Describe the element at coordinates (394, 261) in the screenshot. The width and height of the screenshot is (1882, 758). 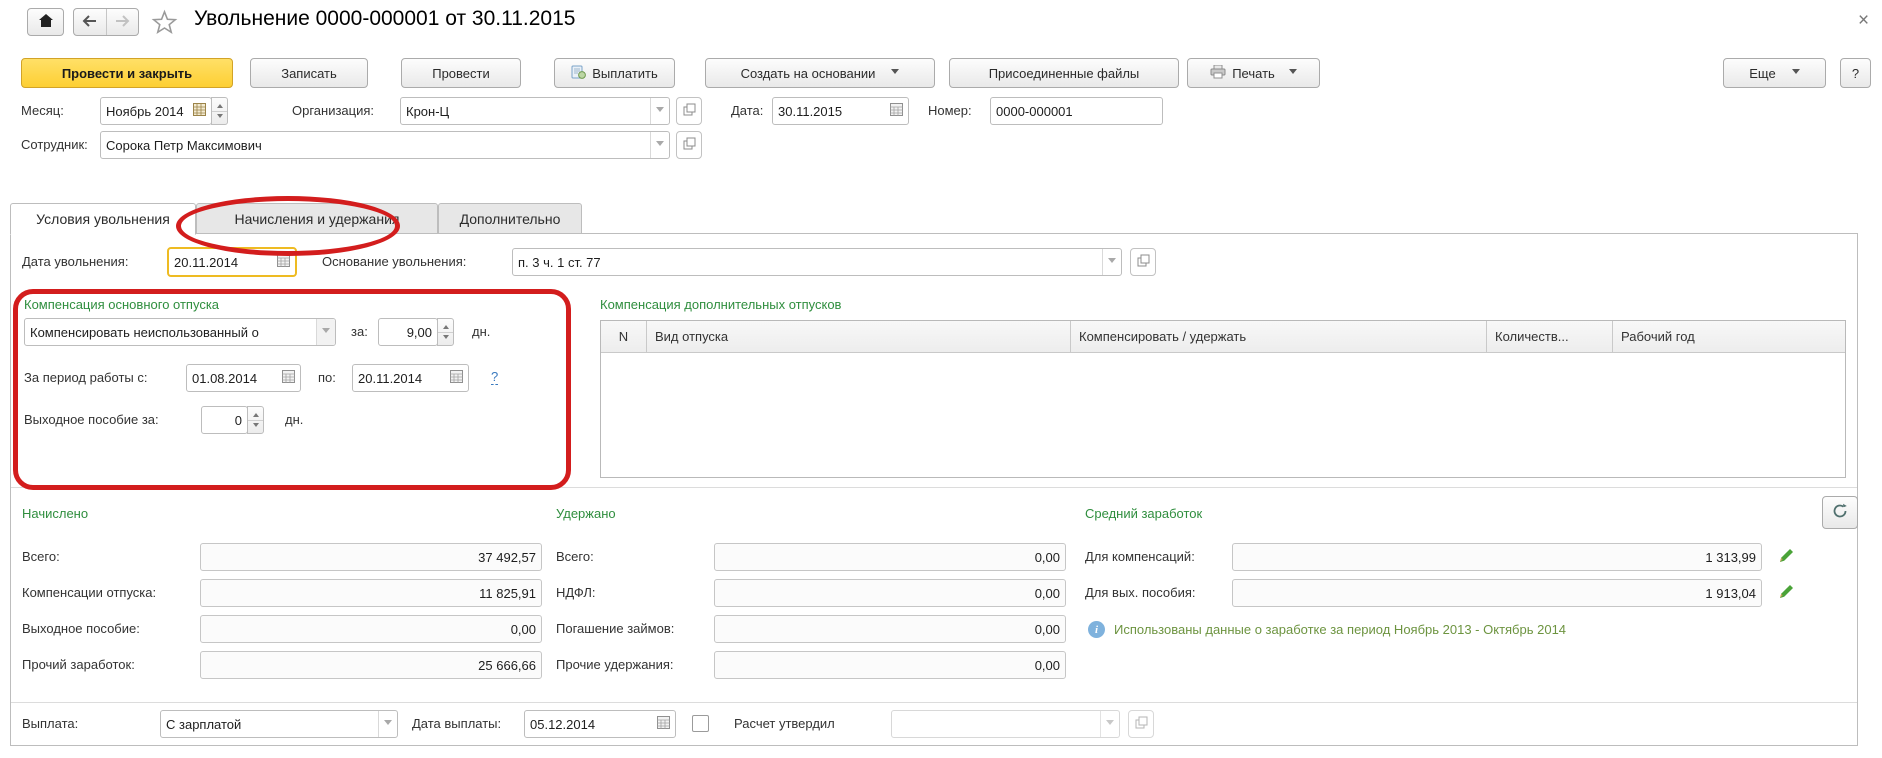
I see `dismissal-reason-label: Основание увольнения:` at that location.